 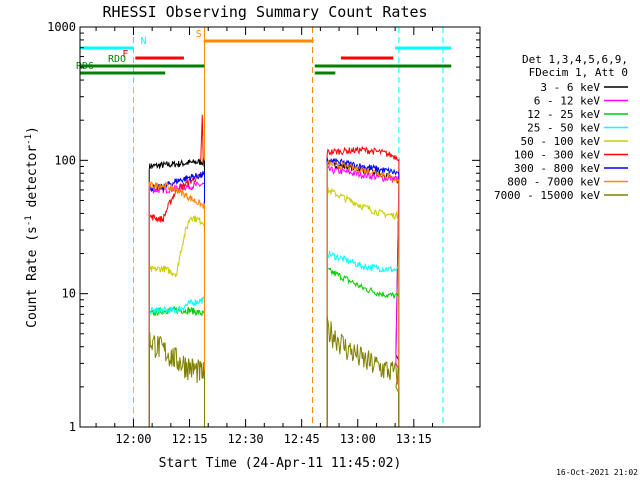 I want to click on y-tick-label: 1000, so click(x=61, y=27).